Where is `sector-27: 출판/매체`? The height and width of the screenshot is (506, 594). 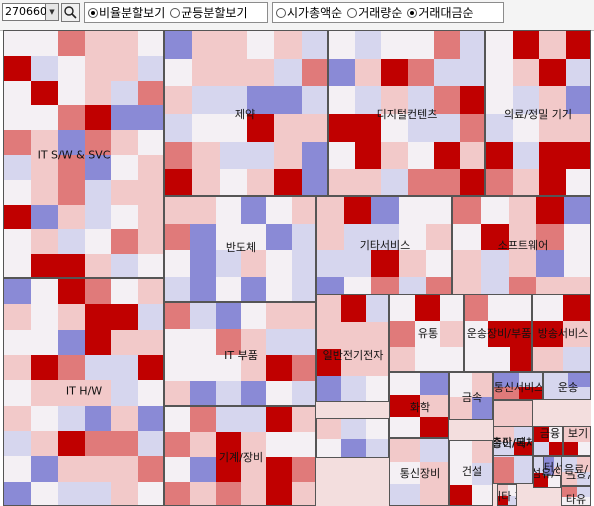 sector-27: 출판/매체 is located at coordinates (513, 441).